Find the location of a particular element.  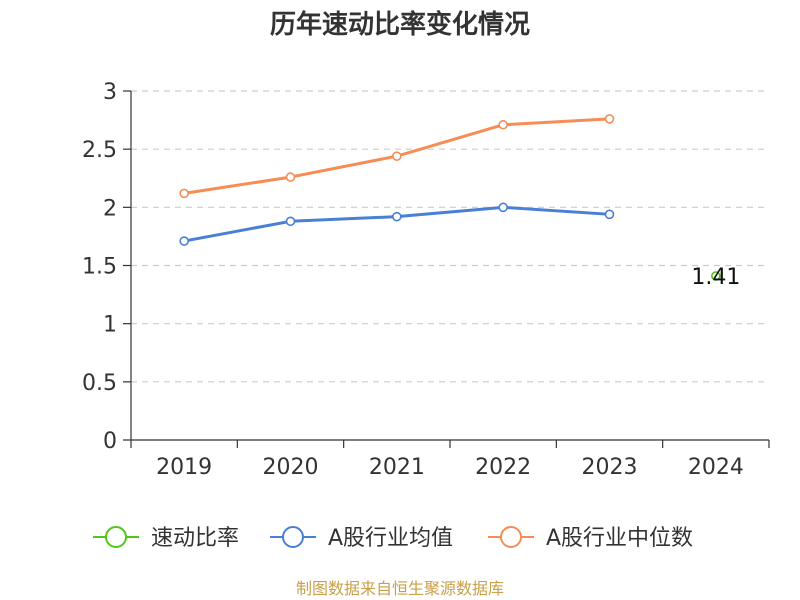

legend: 速动比率 A股行业均值 A股行业中位数 is located at coordinates (393, 538).